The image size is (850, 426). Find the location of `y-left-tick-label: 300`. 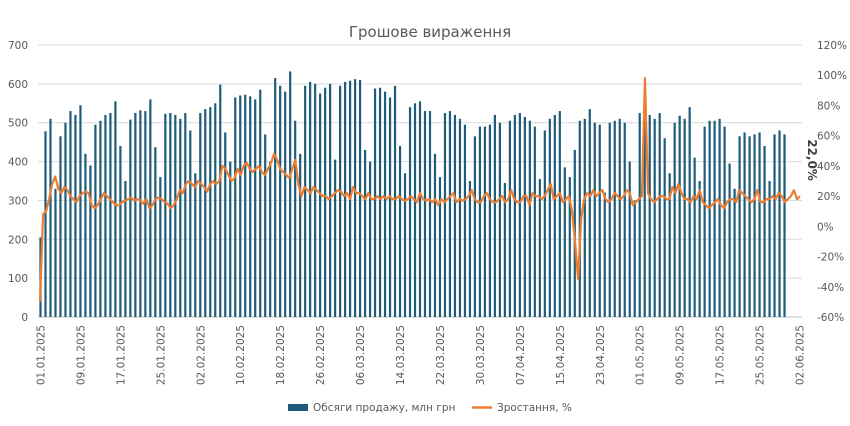

y-left-tick-label: 300 is located at coordinates (18, 201).